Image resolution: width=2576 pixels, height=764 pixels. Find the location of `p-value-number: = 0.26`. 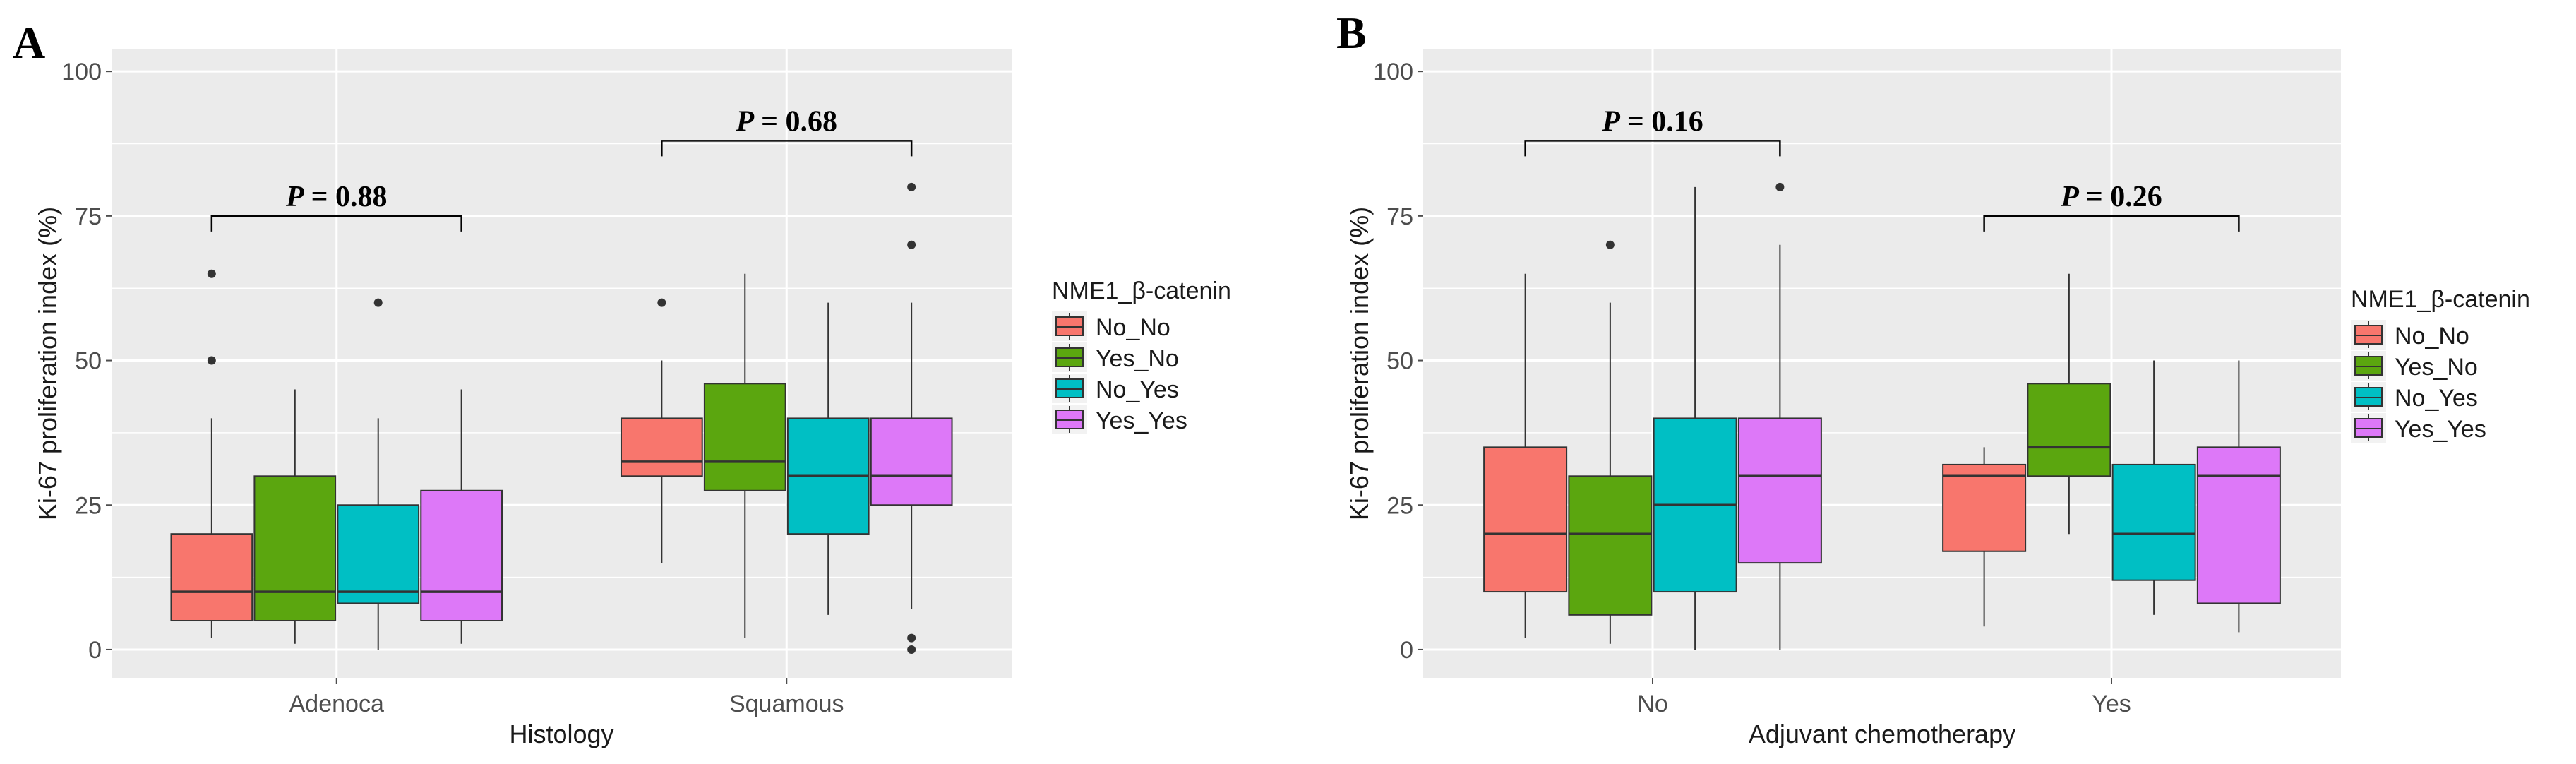

p-value-number: = 0.26 is located at coordinates (2124, 197).